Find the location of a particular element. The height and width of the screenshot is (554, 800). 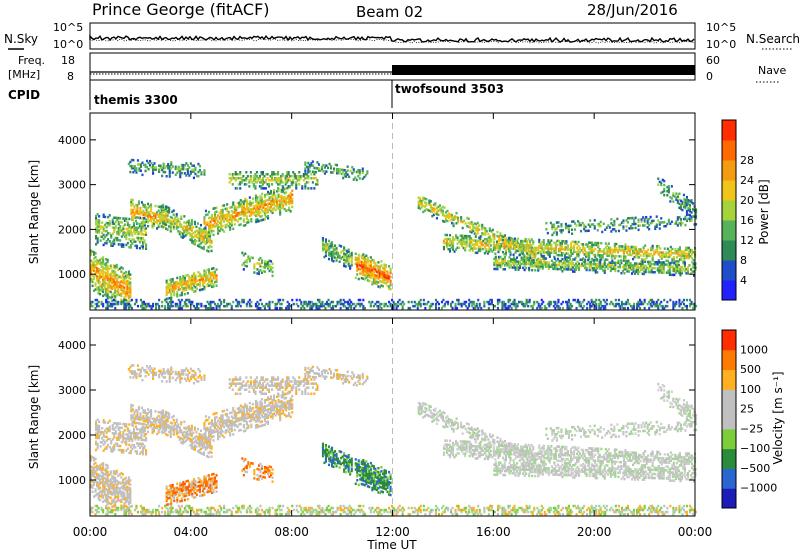

power-cell-1942 is located at coordinates (305, 168).